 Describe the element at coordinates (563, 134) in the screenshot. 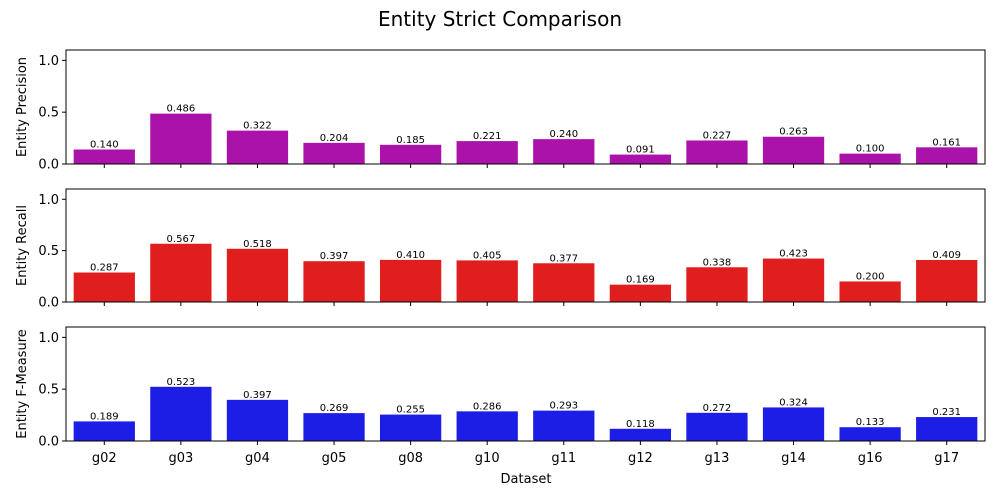

I see `entity-precision-value-label-g11: 0.240` at that location.